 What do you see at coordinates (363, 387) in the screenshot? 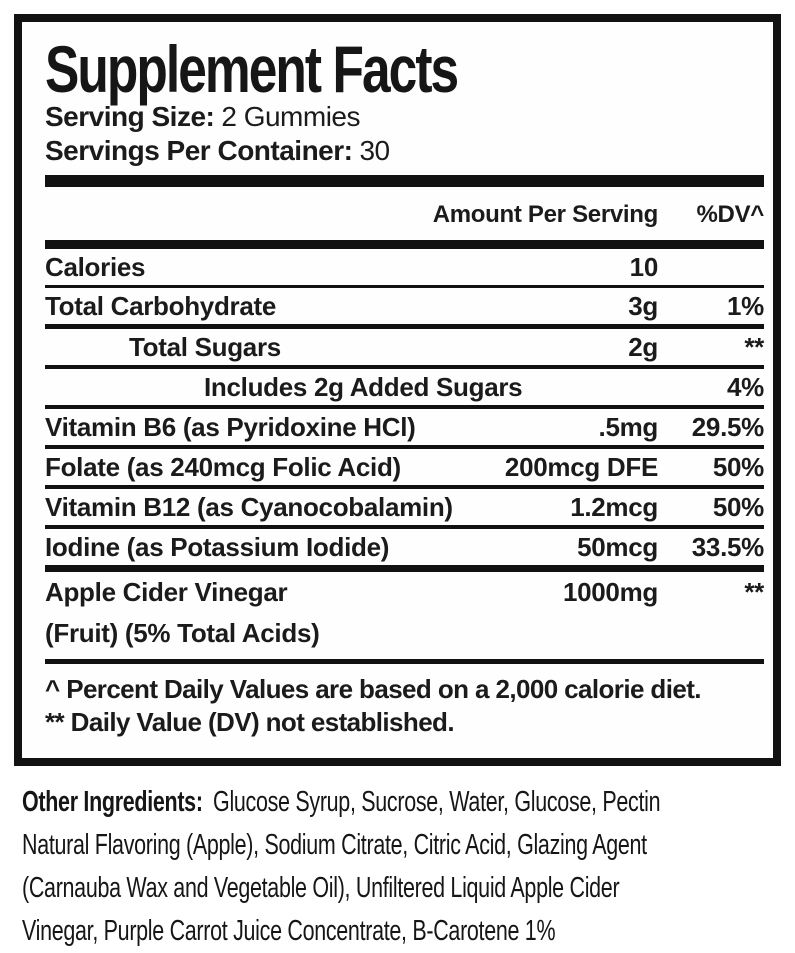
I see `nutrient-label: Includes 2g Added Sugars` at bounding box center [363, 387].